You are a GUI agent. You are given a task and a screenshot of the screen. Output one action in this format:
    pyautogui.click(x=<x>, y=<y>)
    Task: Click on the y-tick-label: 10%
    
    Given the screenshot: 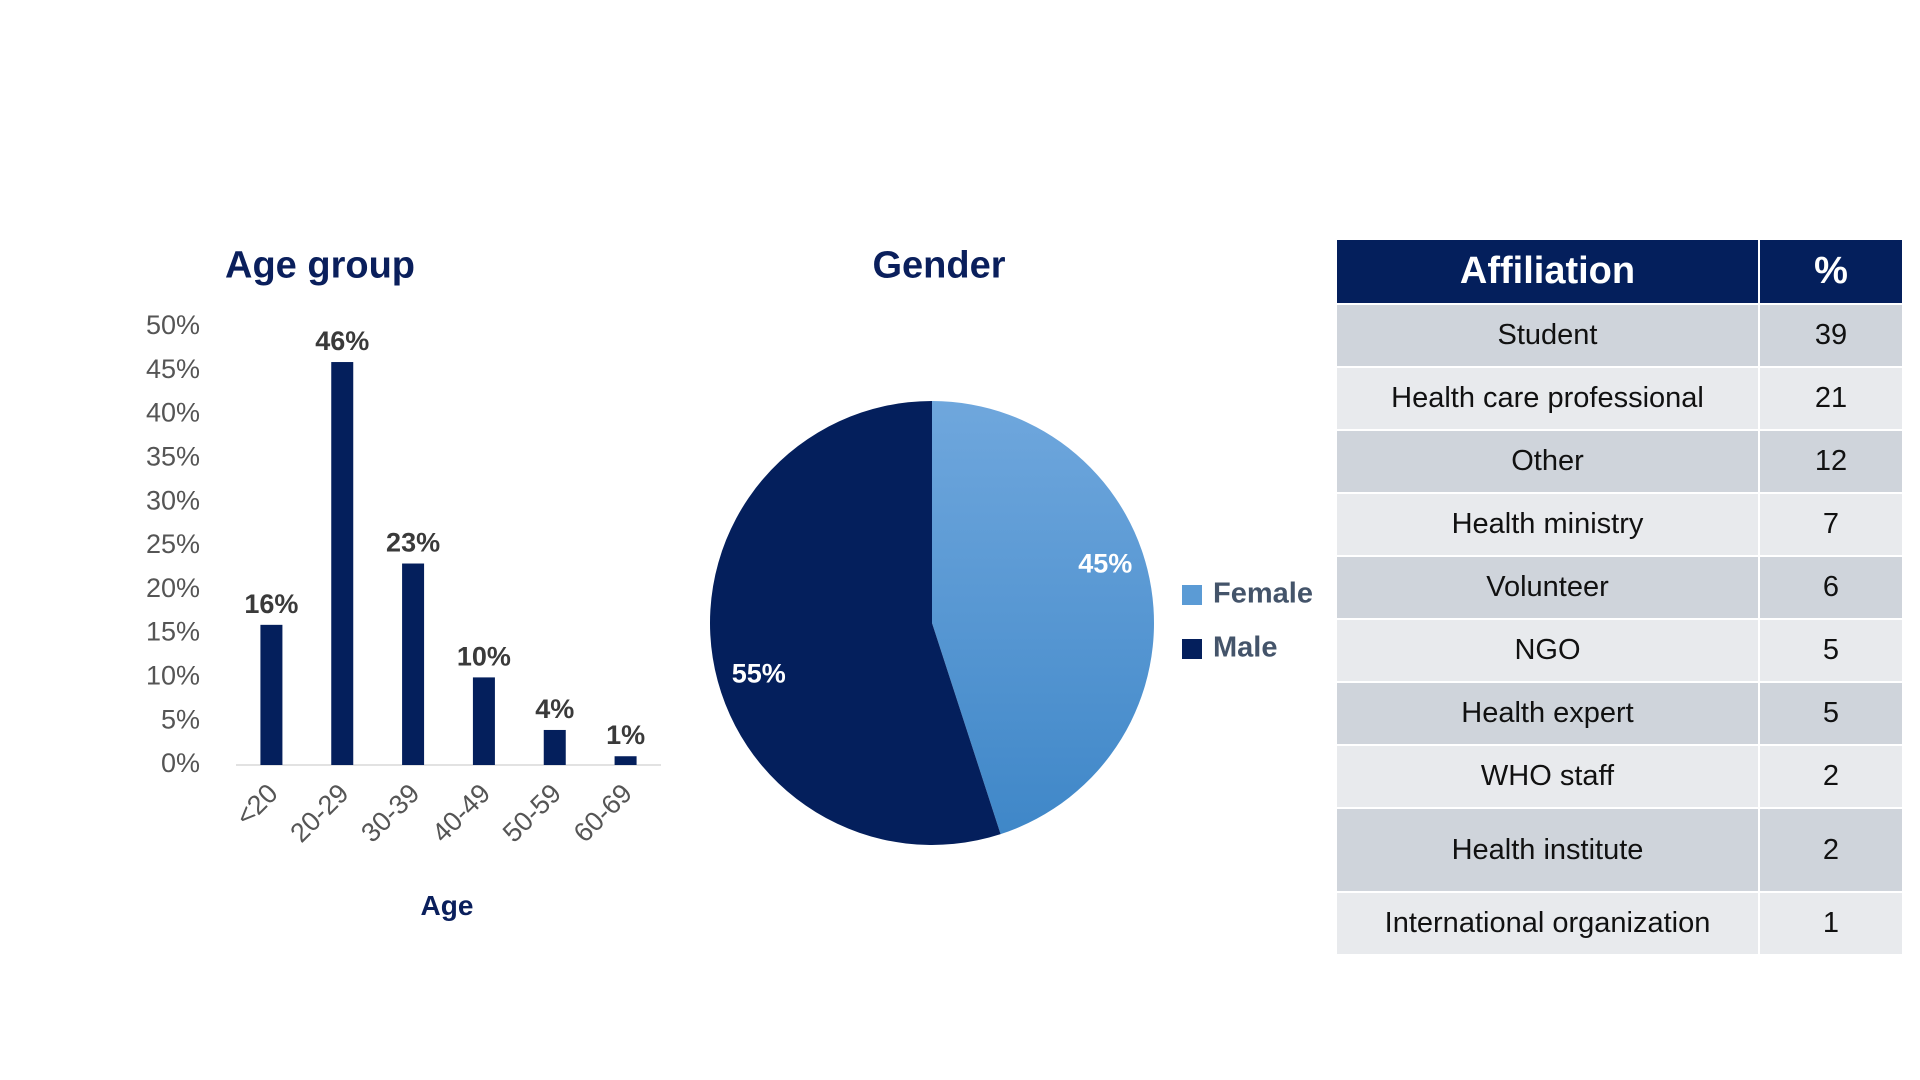 What is the action you would take?
    pyautogui.click(x=173, y=676)
    